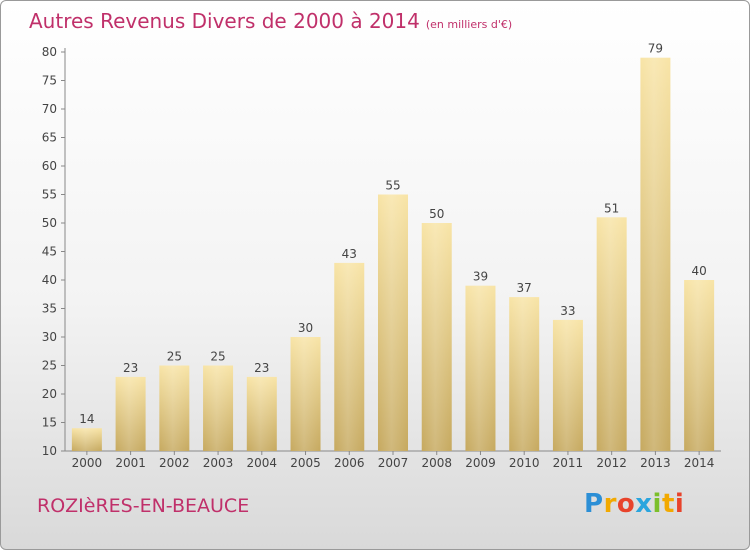 This screenshot has height=550, width=750. I want to click on x-tick-label: 2000, so click(87, 463).